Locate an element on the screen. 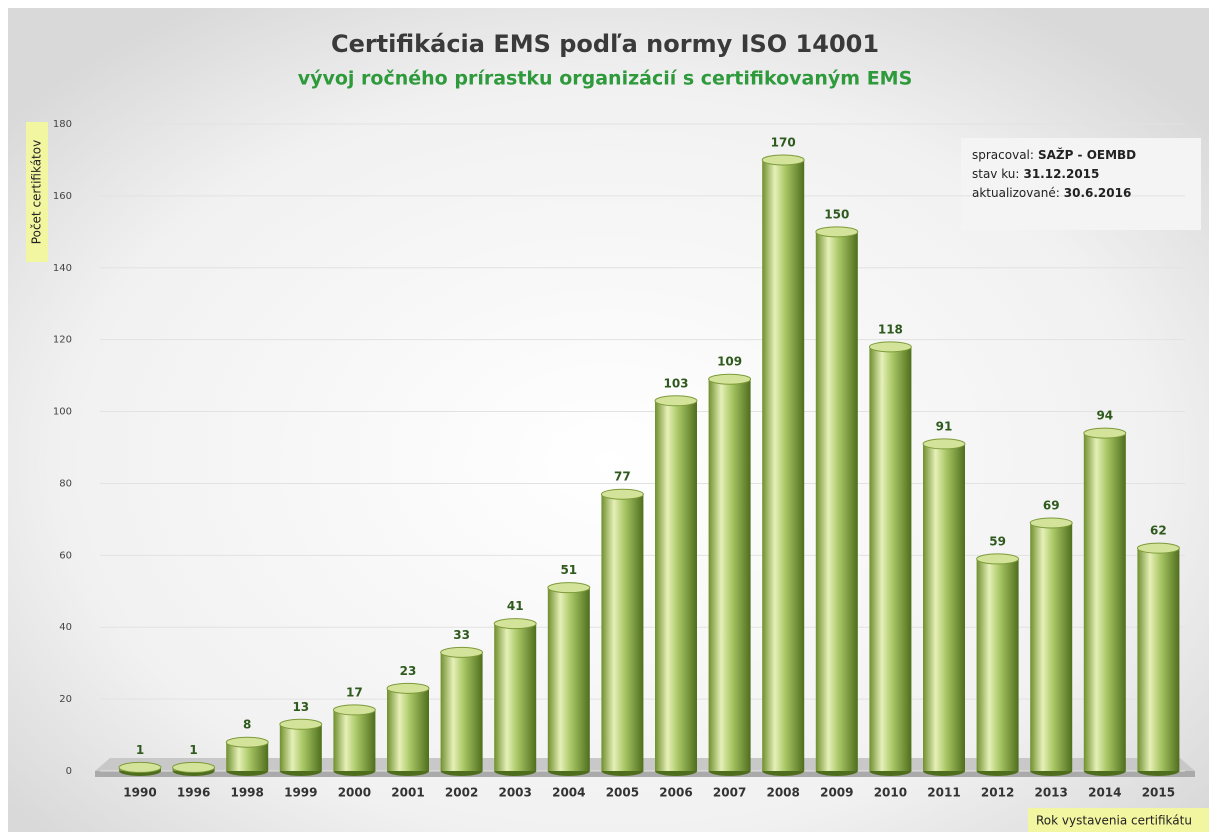 The height and width of the screenshot is (832, 1209). y-tick-label: 140 is located at coordinates (62, 268).